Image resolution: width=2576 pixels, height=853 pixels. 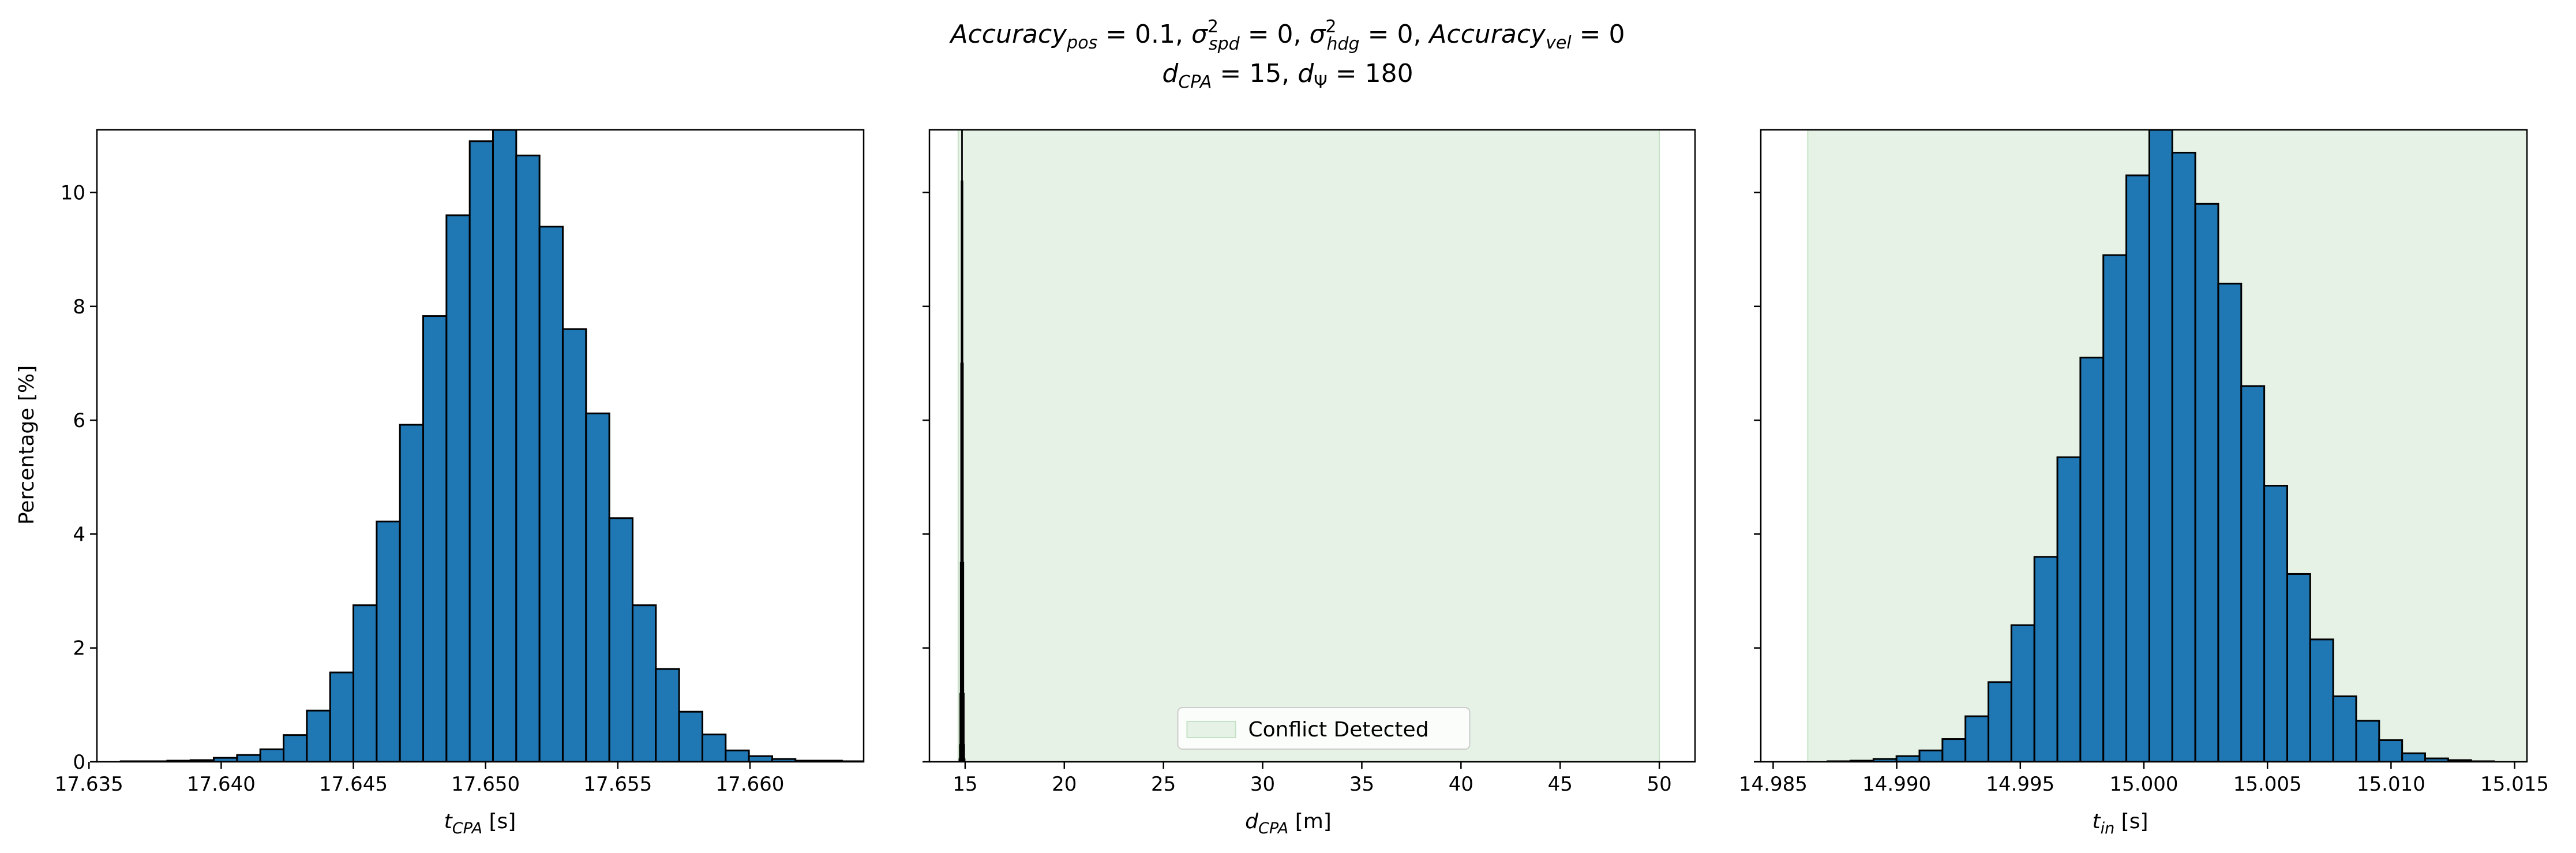 I want to click on x-tick-label: 40, so click(x=1461, y=784).